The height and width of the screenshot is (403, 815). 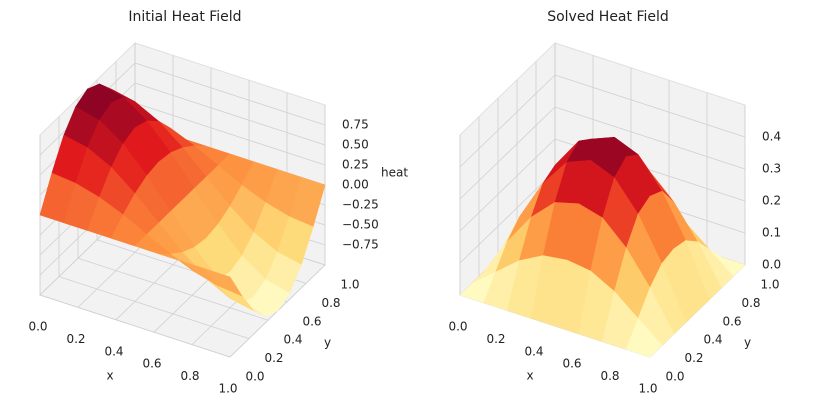 What do you see at coordinates (355, 165) in the screenshot?
I see `z-tick-label: 0.25` at bounding box center [355, 165].